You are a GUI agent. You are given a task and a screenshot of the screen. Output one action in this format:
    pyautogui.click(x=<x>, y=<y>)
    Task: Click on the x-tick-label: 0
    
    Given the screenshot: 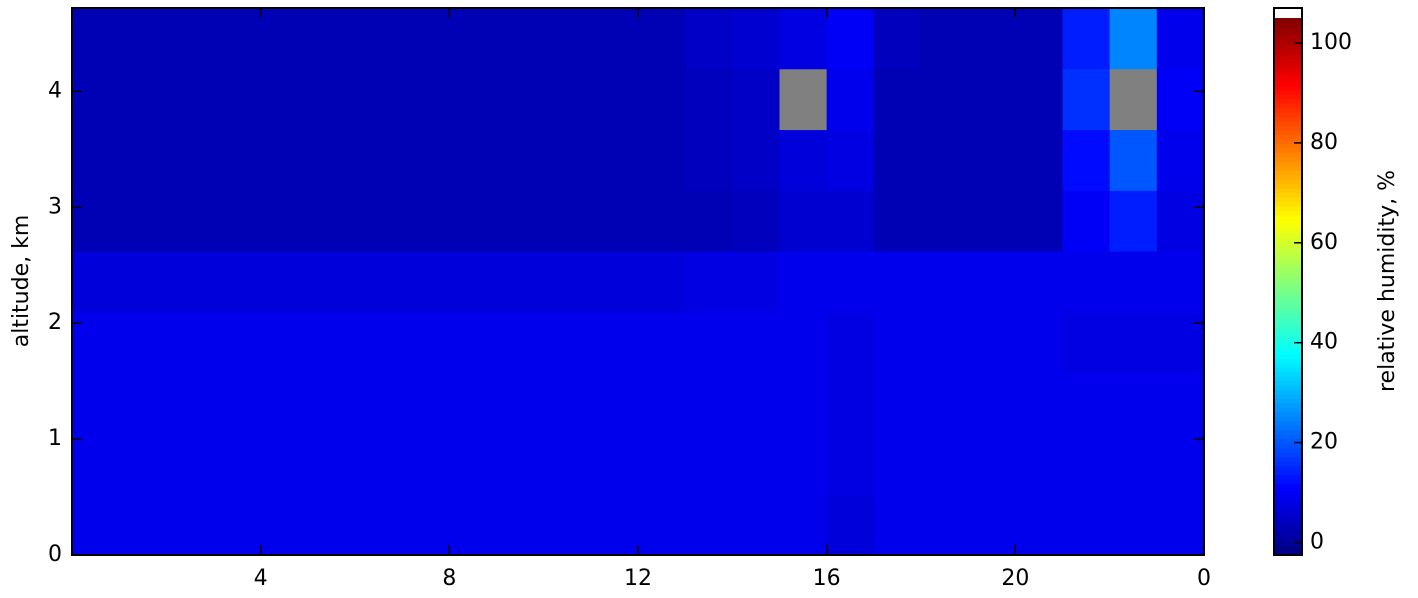 What is the action you would take?
    pyautogui.click(x=1204, y=578)
    